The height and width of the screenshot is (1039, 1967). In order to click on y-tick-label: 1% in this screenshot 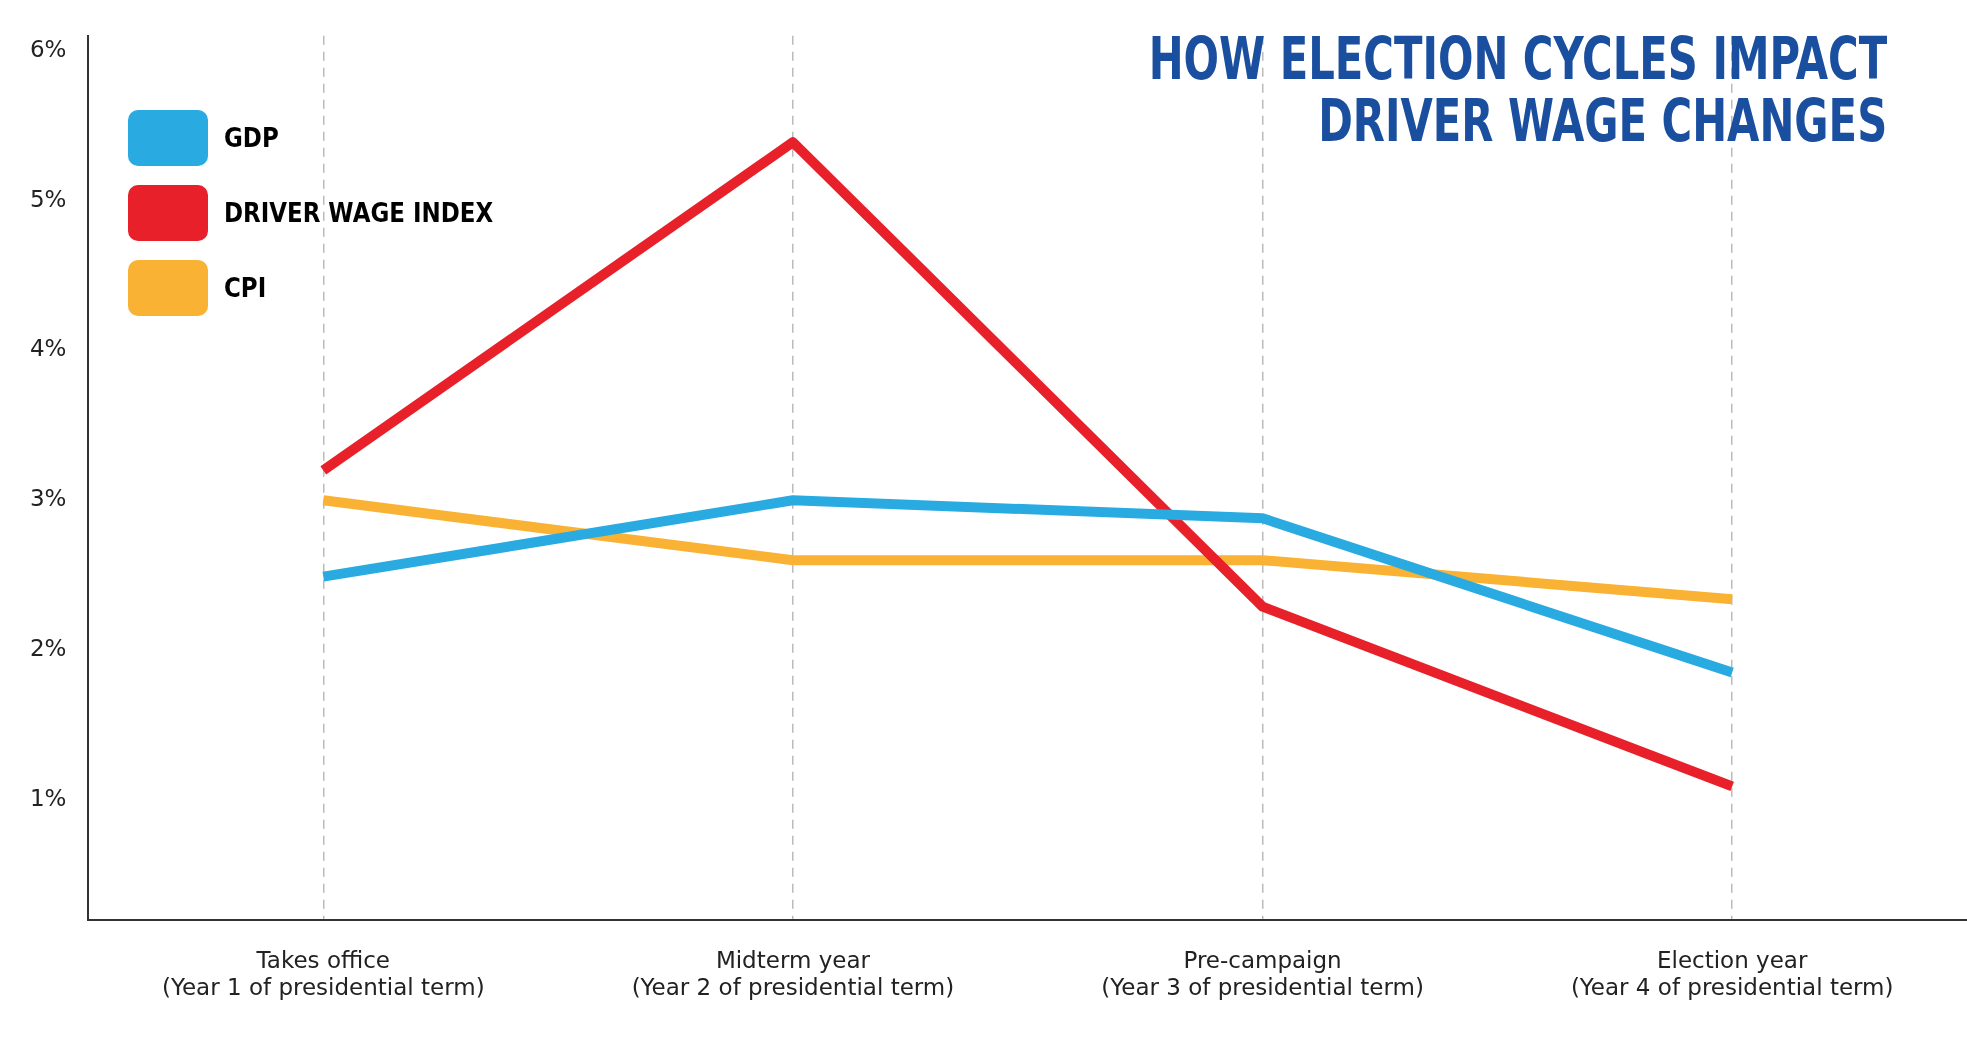, I will do `click(48, 797)`.